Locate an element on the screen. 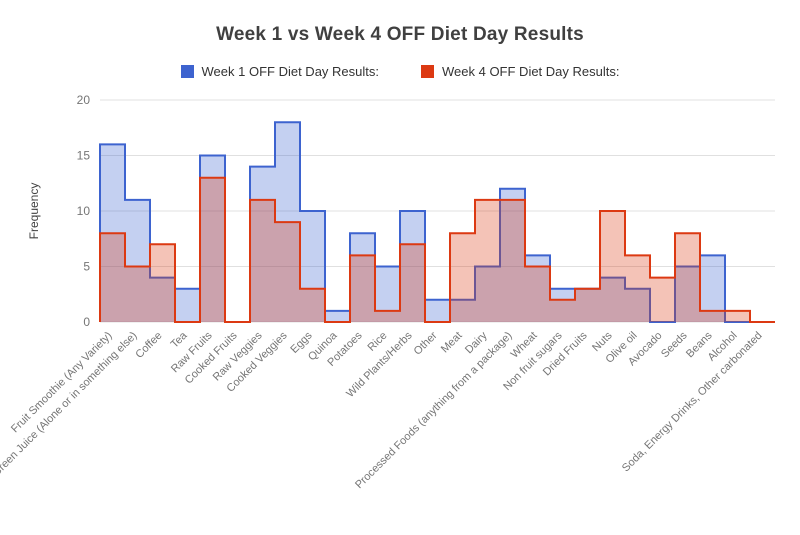  x-axis-label: Olive oil is located at coordinates (621, 348).